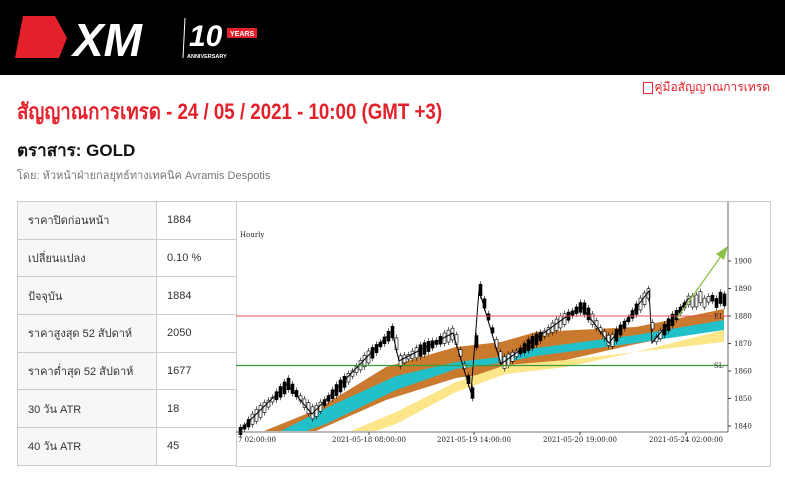  I want to click on stats-row: ราคาปิดก่อนหน้า 1884, so click(127, 220).